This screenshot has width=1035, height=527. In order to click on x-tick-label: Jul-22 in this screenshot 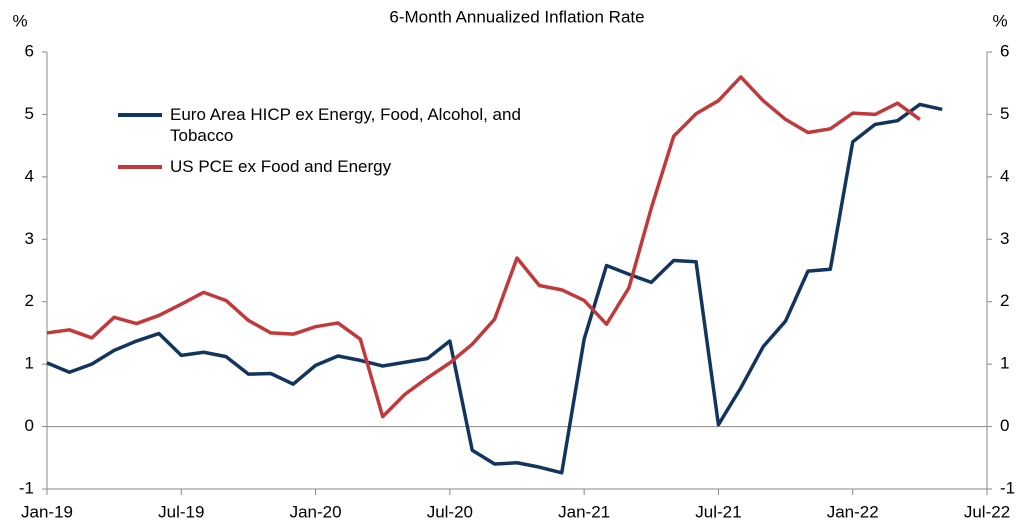, I will do `click(987, 511)`.